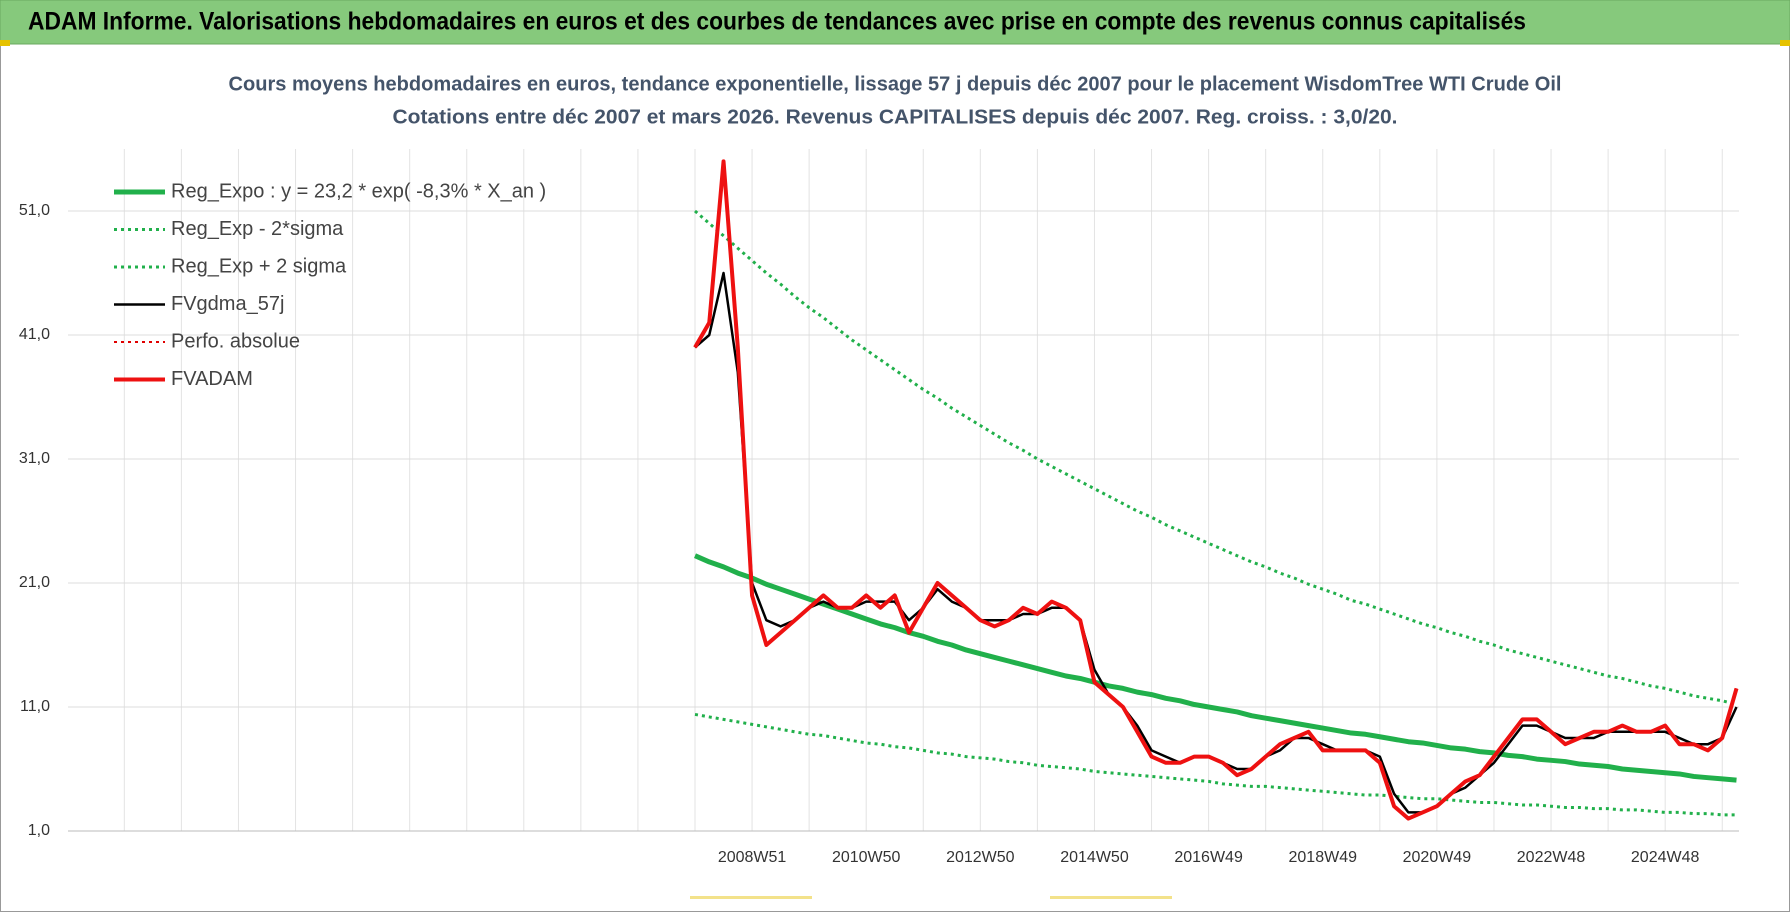 The height and width of the screenshot is (912, 1790). Describe the element at coordinates (35, 706) in the screenshot. I see `y-tick-label: 11,0` at that location.